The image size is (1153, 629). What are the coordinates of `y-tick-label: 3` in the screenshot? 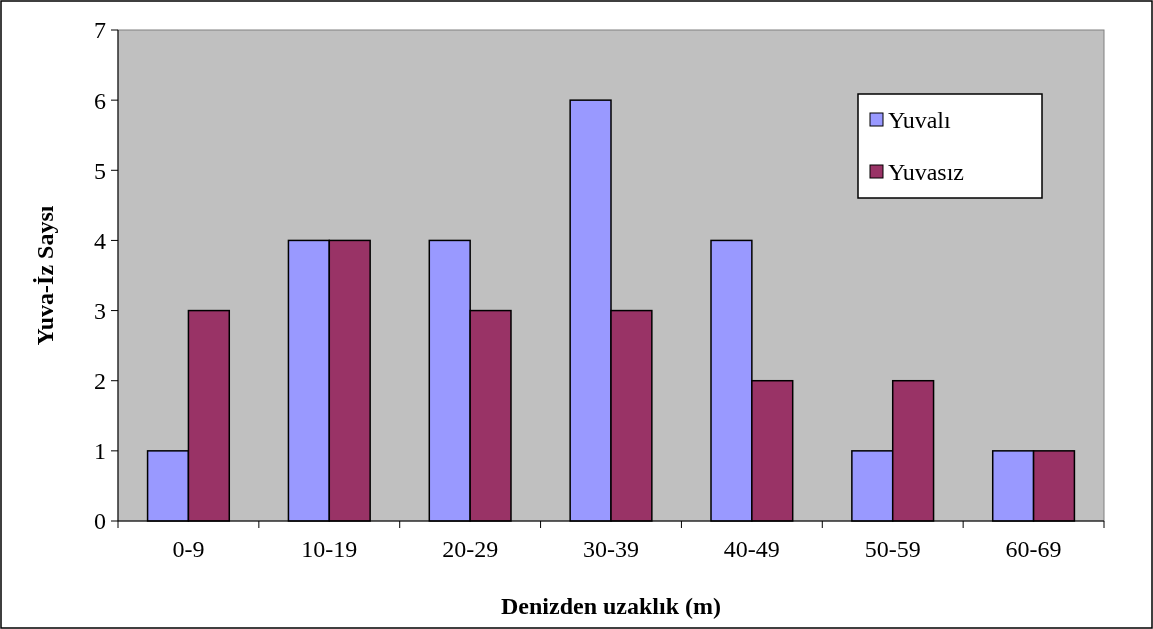 It's located at (100, 310).